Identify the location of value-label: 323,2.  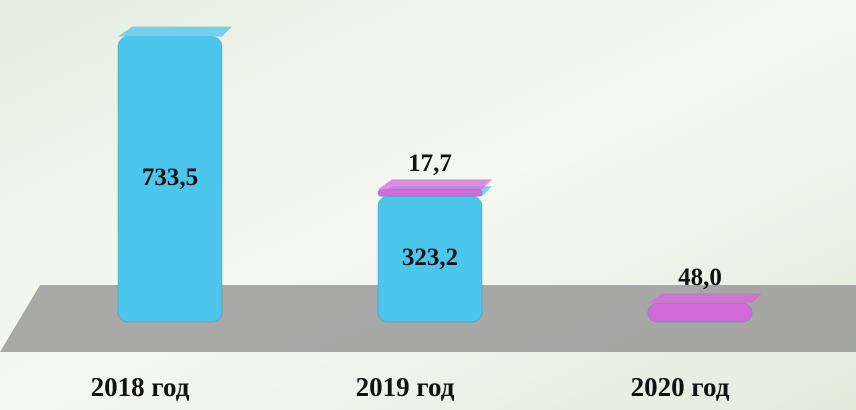
(430, 257).